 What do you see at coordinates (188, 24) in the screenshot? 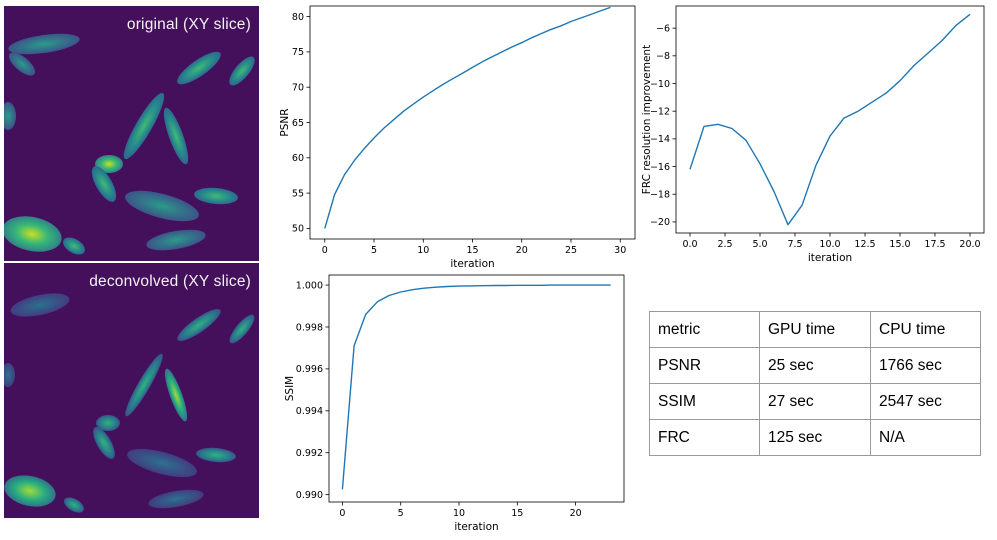
I see `original-image-caption: original (XY slice)` at bounding box center [188, 24].